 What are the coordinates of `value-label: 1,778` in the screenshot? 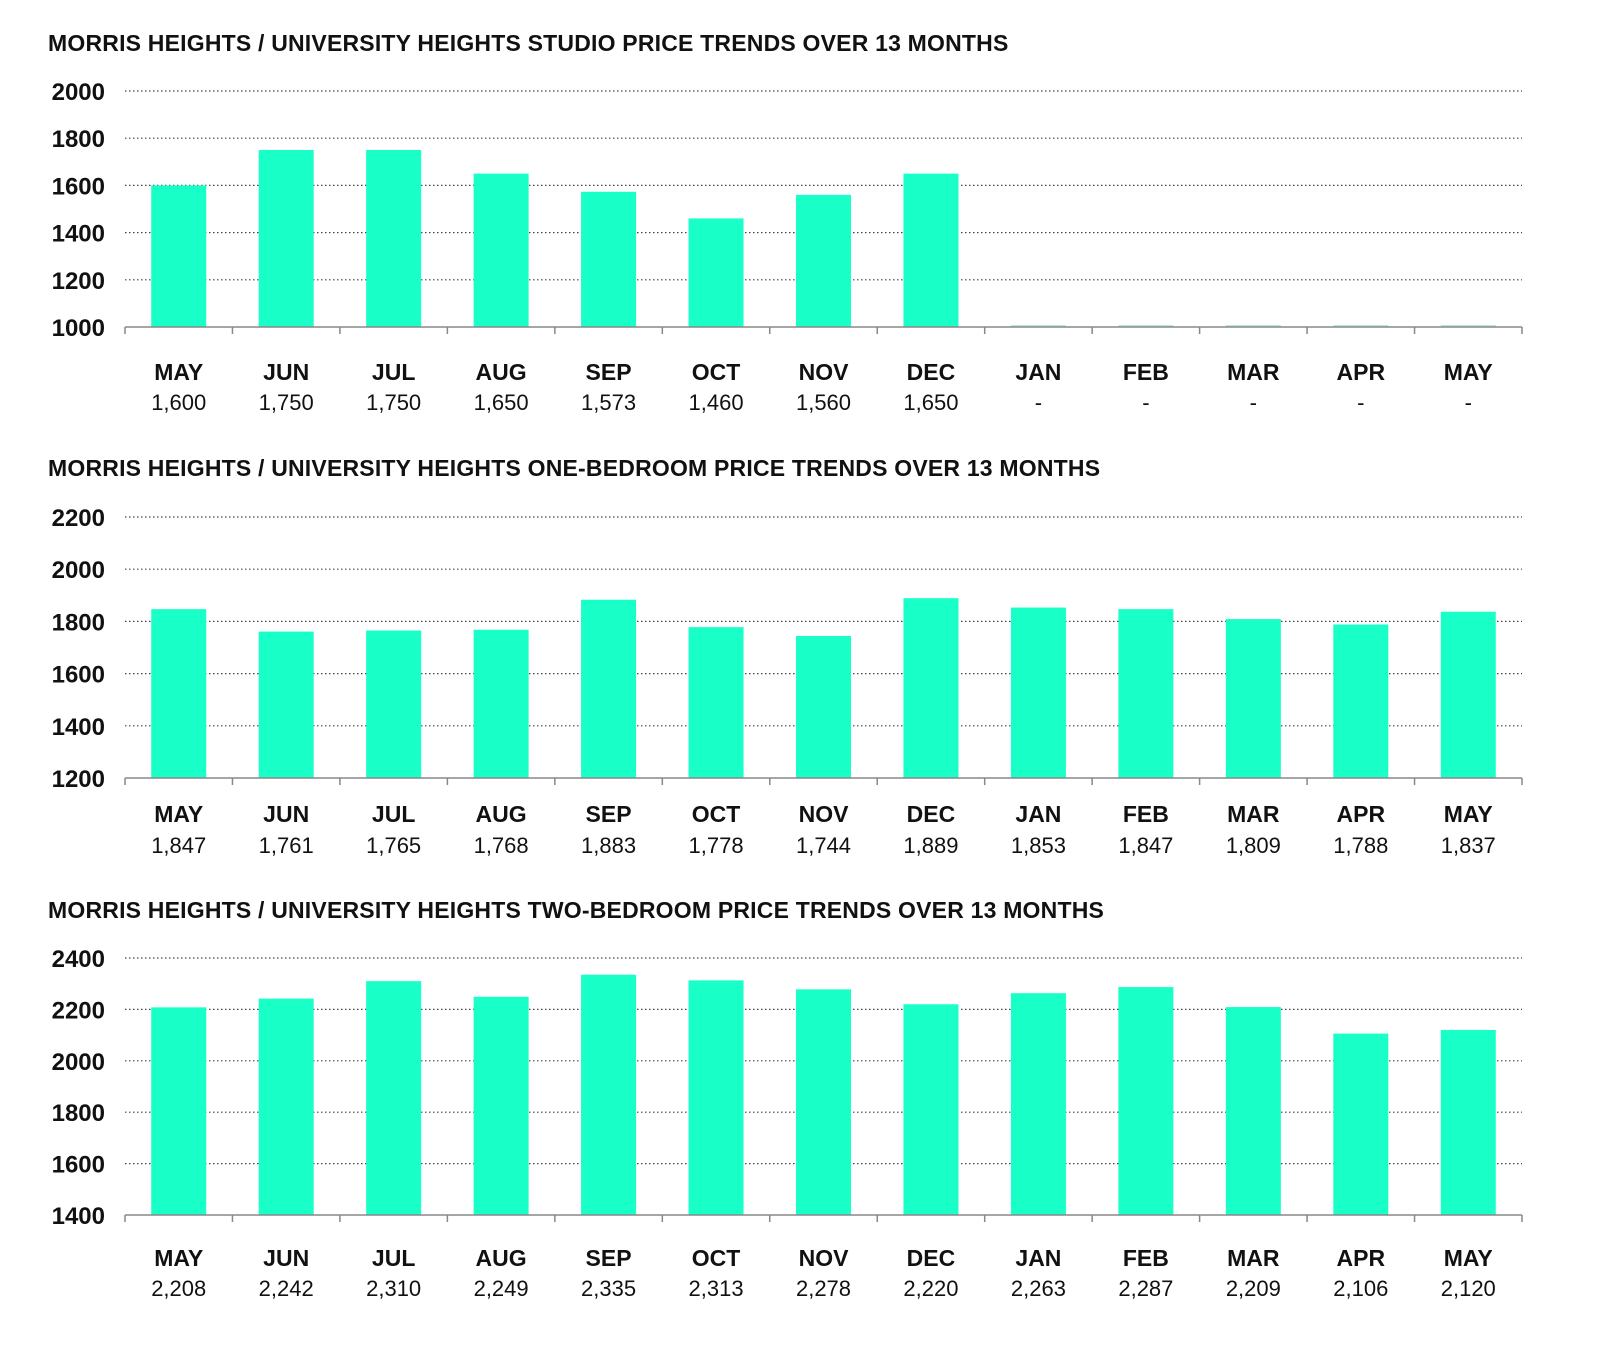 It's located at (716, 845).